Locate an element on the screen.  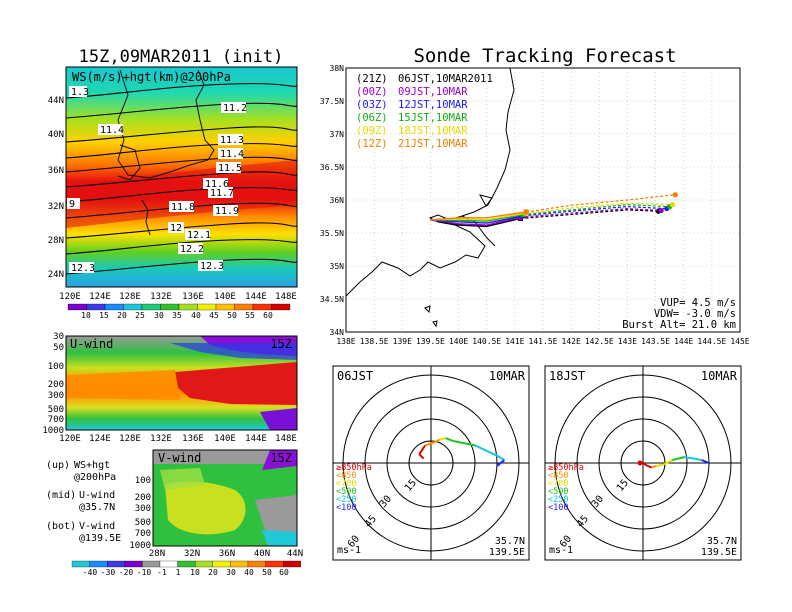
p-tick: 200 is located at coordinates (143, 498).